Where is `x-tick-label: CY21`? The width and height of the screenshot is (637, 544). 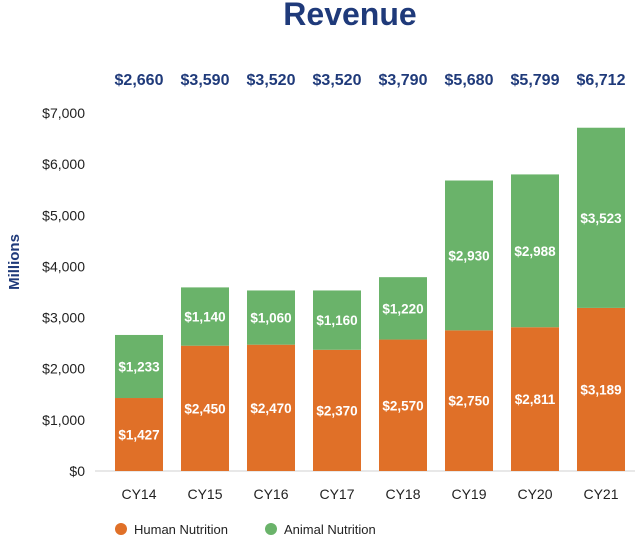 x-tick-label: CY21 is located at coordinates (600, 494).